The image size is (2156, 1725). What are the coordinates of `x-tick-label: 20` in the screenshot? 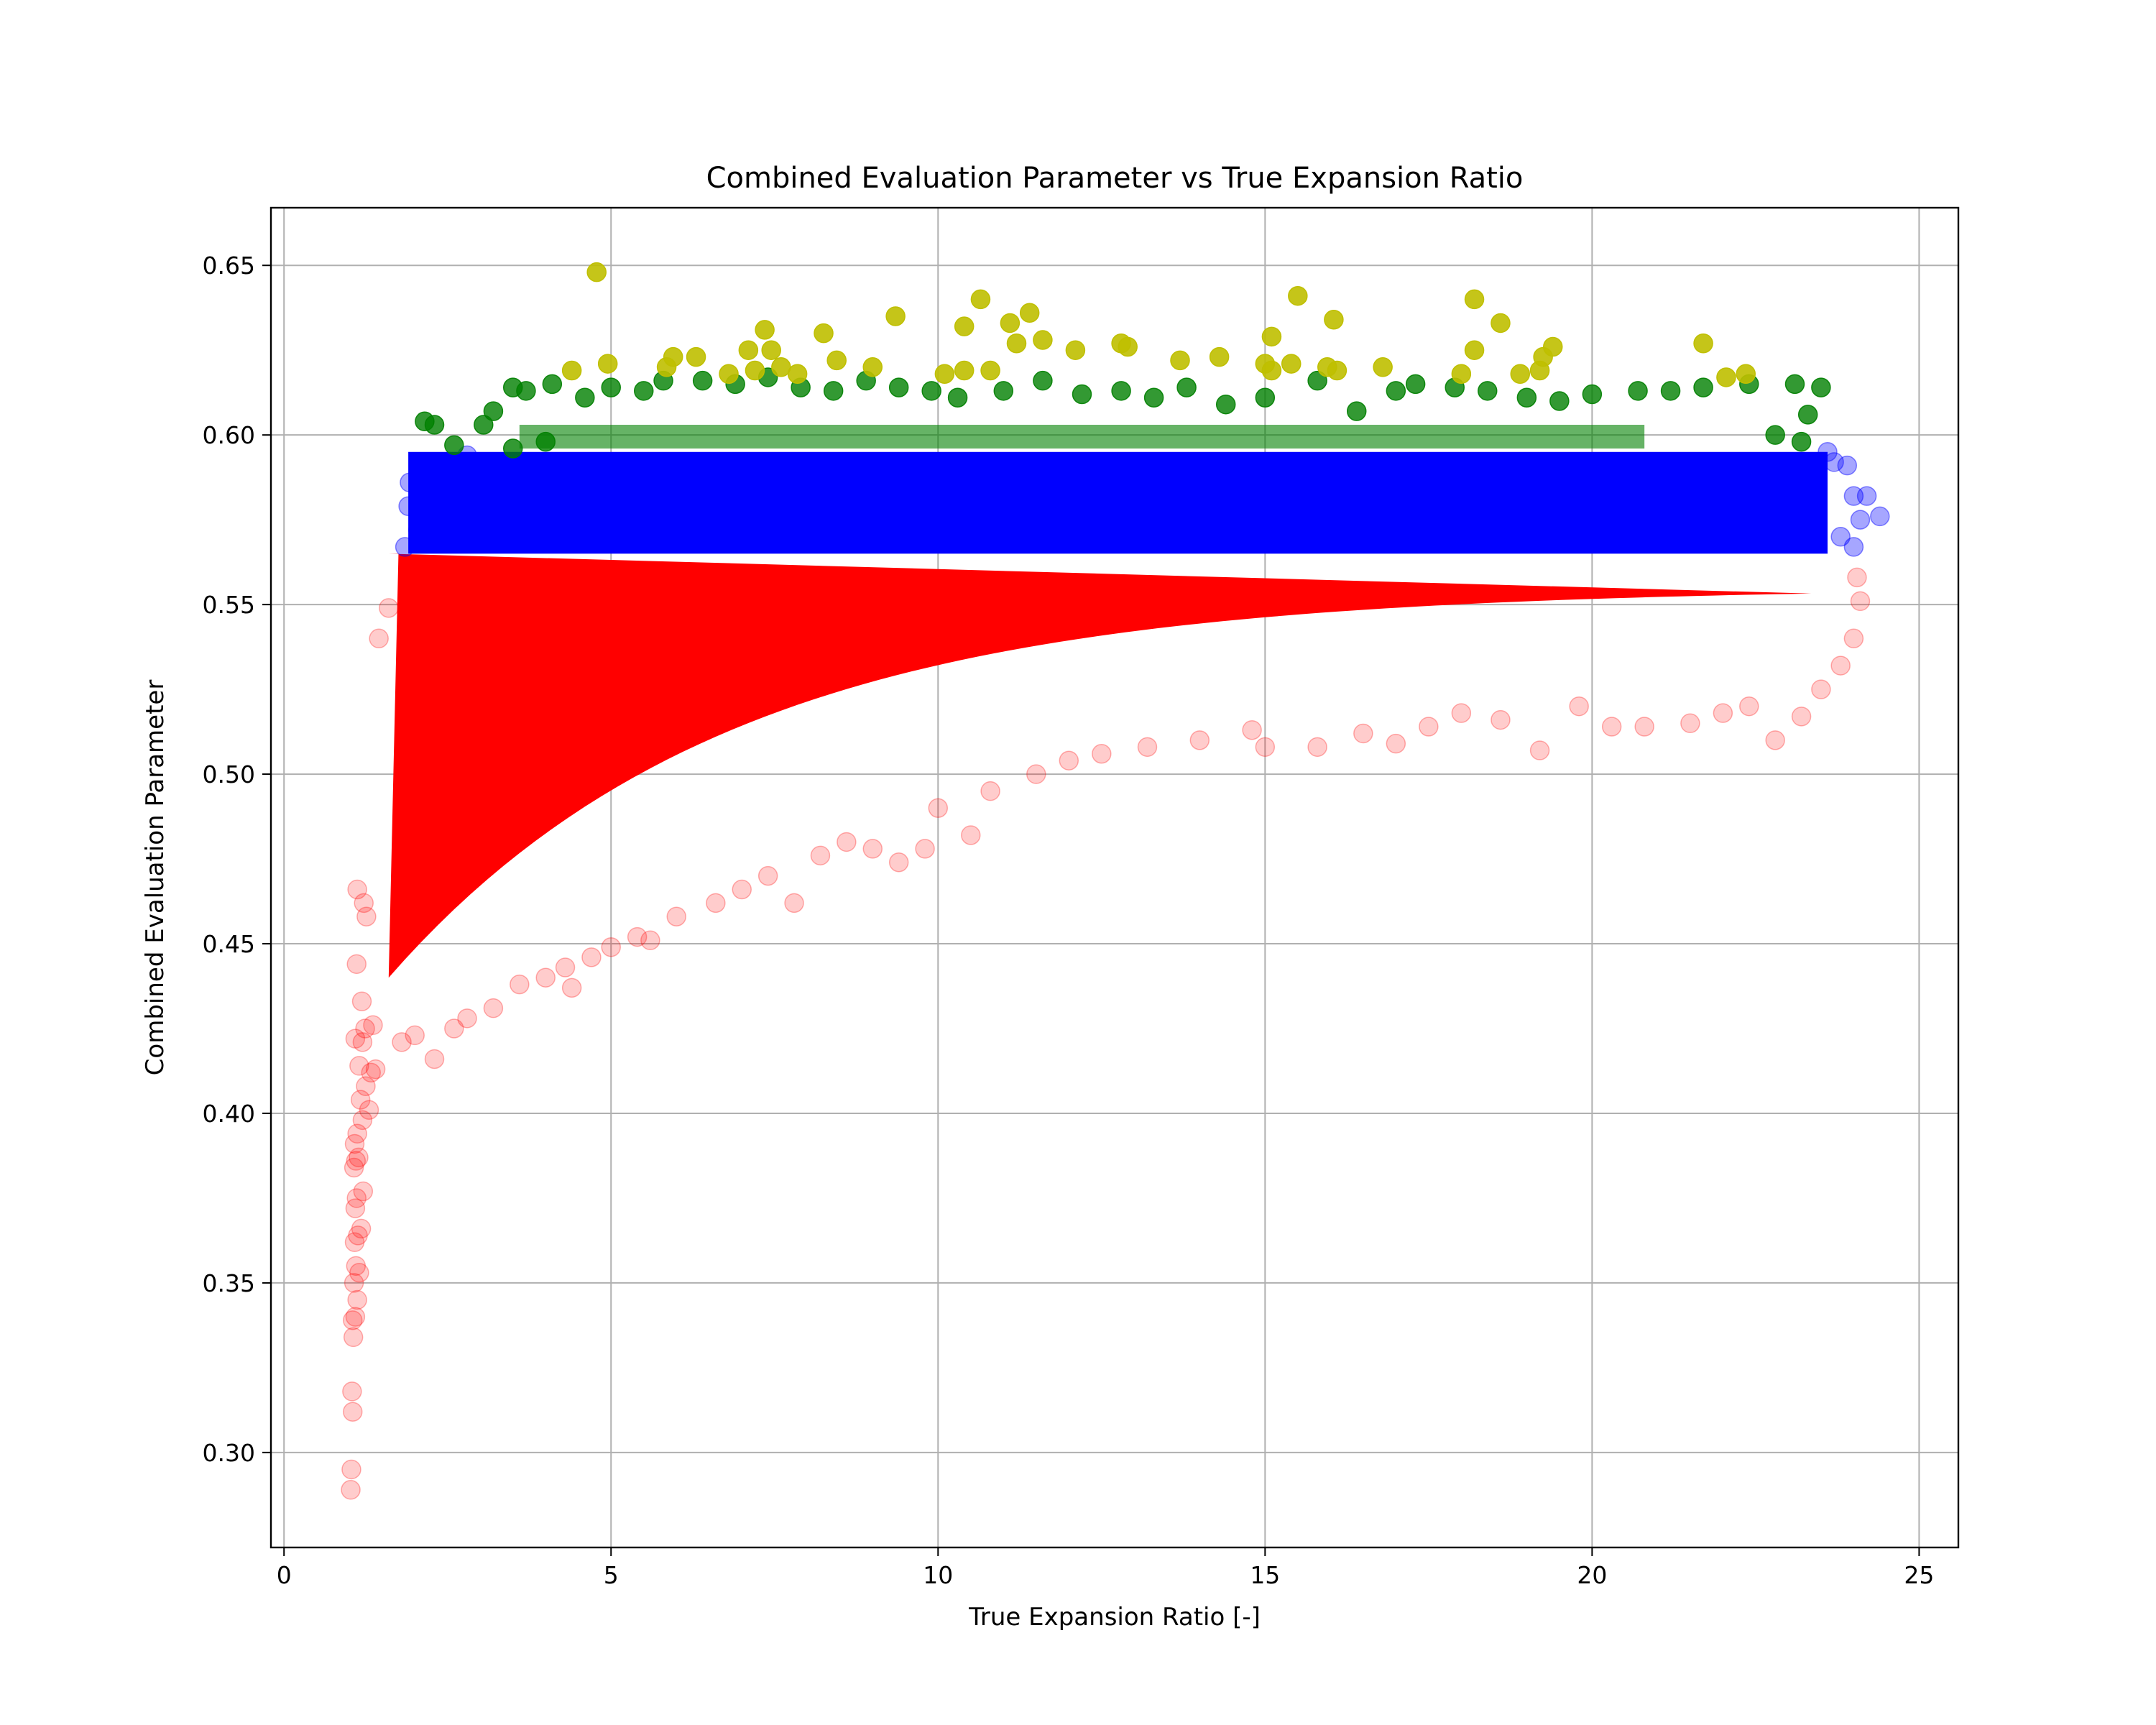 It's located at (1592, 1575).